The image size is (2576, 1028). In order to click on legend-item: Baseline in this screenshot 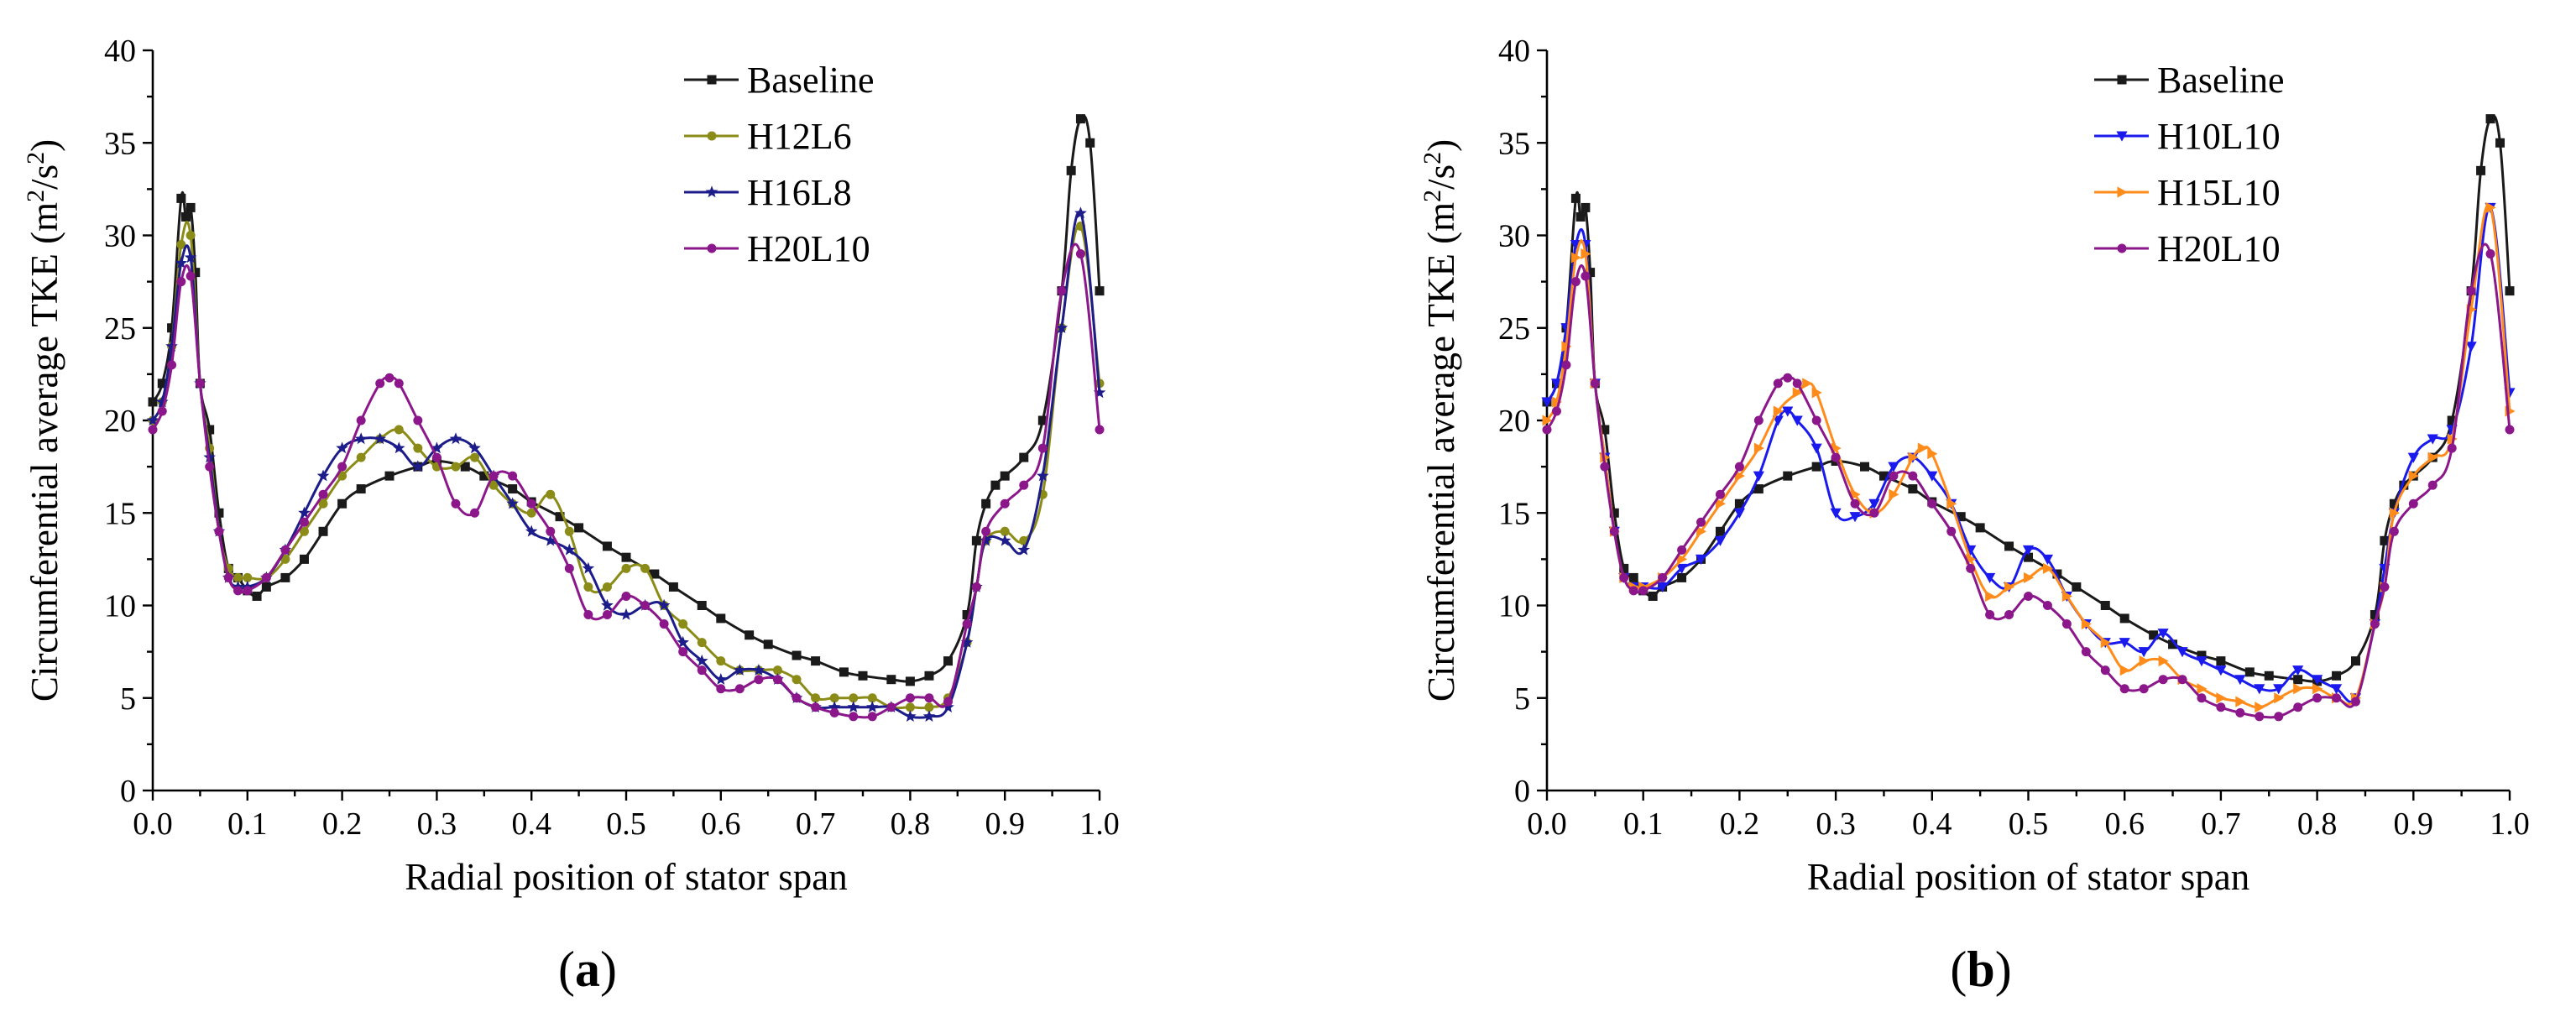, I will do `click(2189, 80)`.